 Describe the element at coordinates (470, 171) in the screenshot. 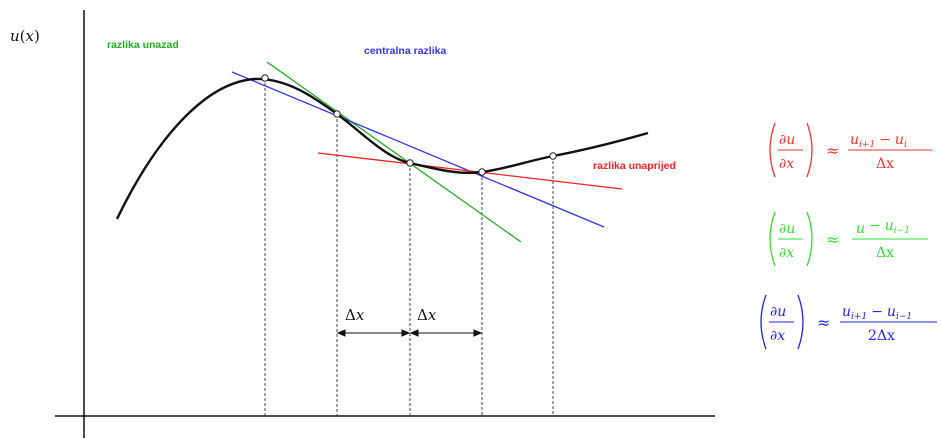

I see `forward-difference-line` at that location.